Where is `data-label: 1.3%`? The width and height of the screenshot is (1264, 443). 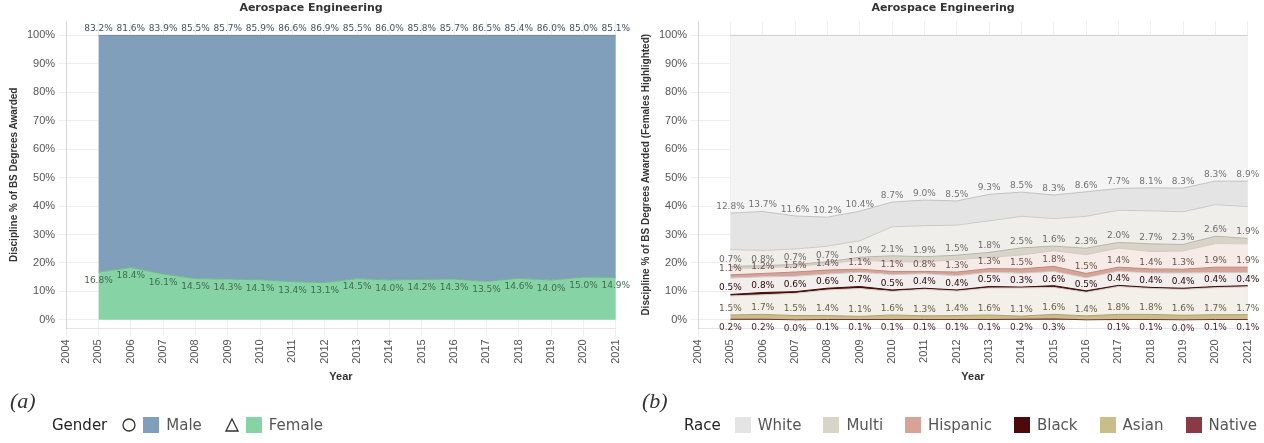 data-label: 1.3% is located at coordinates (1183, 262).